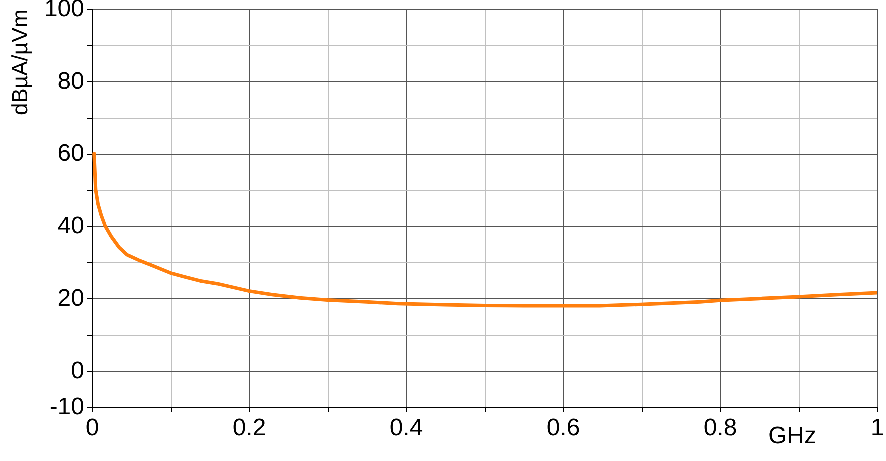 This screenshot has height=461, width=886. Describe the element at coordinates (563, 428) in the screenshot. I see `x-tick-label: 0.6` at that location.